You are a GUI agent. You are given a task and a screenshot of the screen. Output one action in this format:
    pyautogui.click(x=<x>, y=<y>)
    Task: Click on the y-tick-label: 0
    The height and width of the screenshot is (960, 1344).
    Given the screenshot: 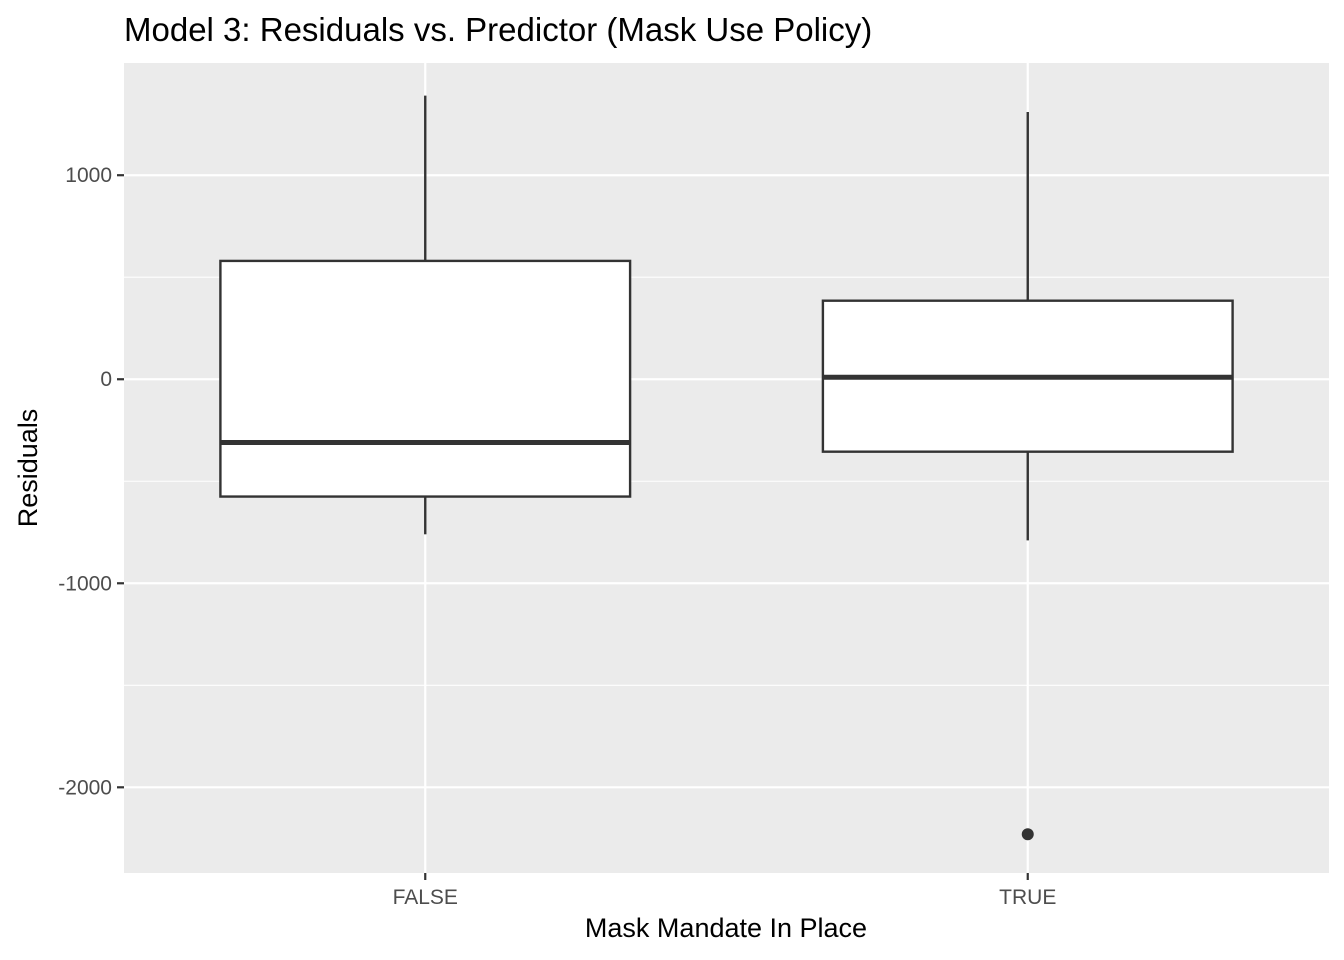 What is the action you would take?
    pyautogui.click(x=106, y=379)
    